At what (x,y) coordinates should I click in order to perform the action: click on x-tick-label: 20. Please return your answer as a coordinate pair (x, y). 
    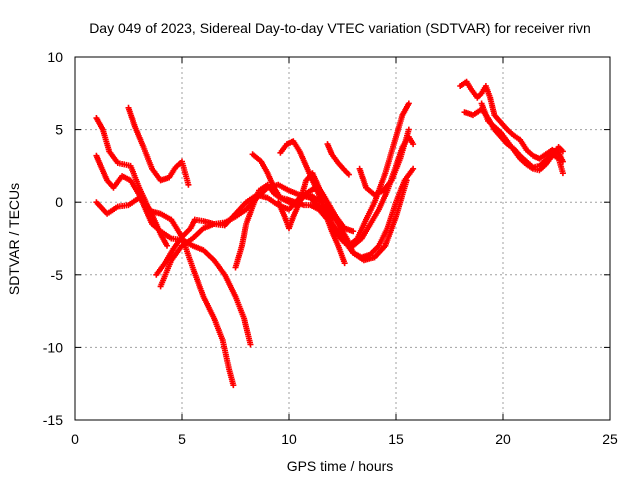
    Looking at the image, I should click on (503, 439).